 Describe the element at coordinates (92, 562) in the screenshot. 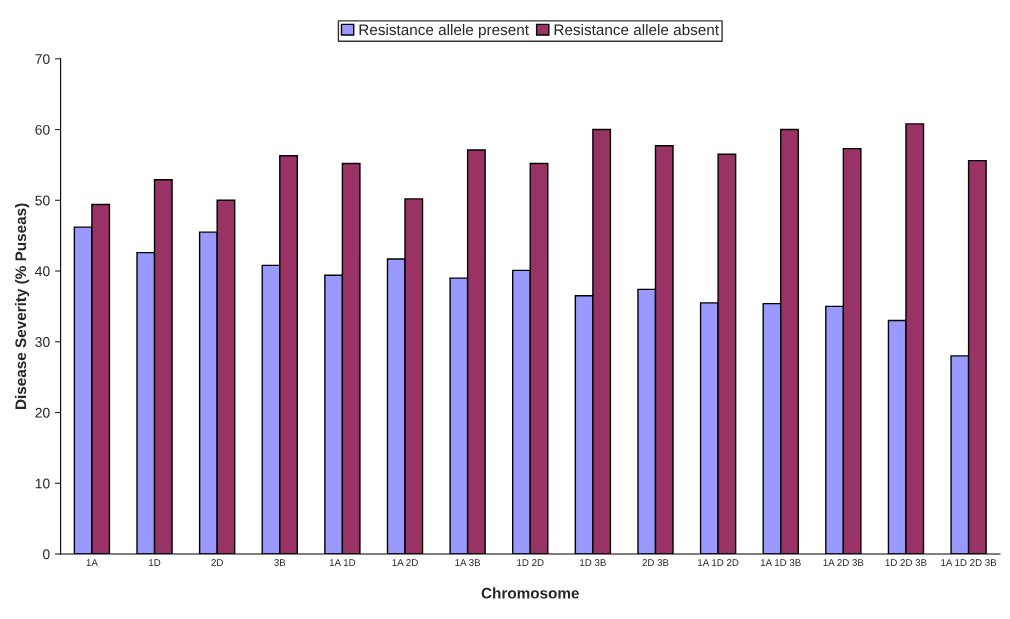

I see `x-tick-label: 1A` at that location.